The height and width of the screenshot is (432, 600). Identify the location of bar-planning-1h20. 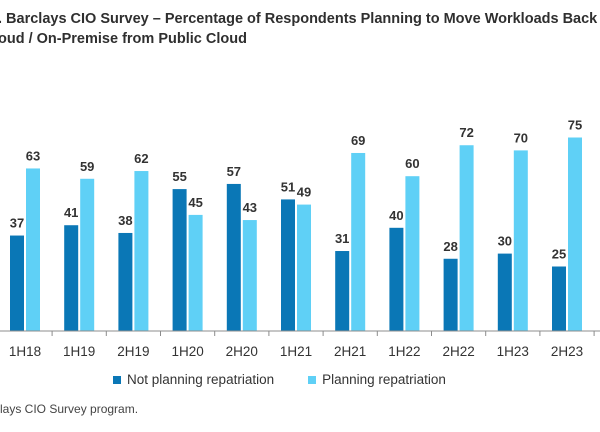
(195, 272).